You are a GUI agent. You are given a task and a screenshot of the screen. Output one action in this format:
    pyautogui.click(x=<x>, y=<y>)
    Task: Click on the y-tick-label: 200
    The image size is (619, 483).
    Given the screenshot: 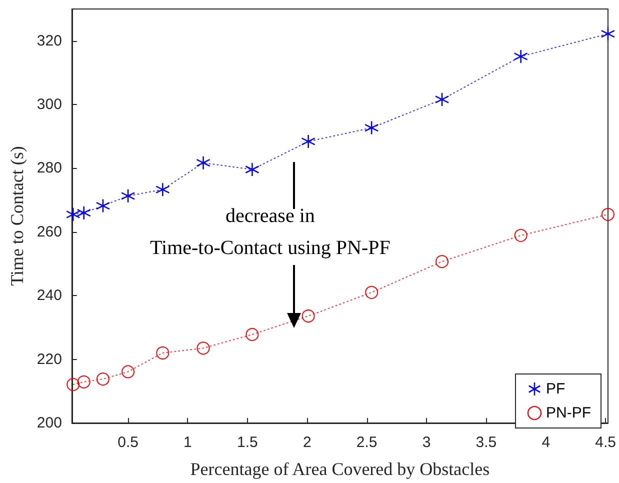 What is the action you would take?
    pyautogui.click(x=49, y=423)
    